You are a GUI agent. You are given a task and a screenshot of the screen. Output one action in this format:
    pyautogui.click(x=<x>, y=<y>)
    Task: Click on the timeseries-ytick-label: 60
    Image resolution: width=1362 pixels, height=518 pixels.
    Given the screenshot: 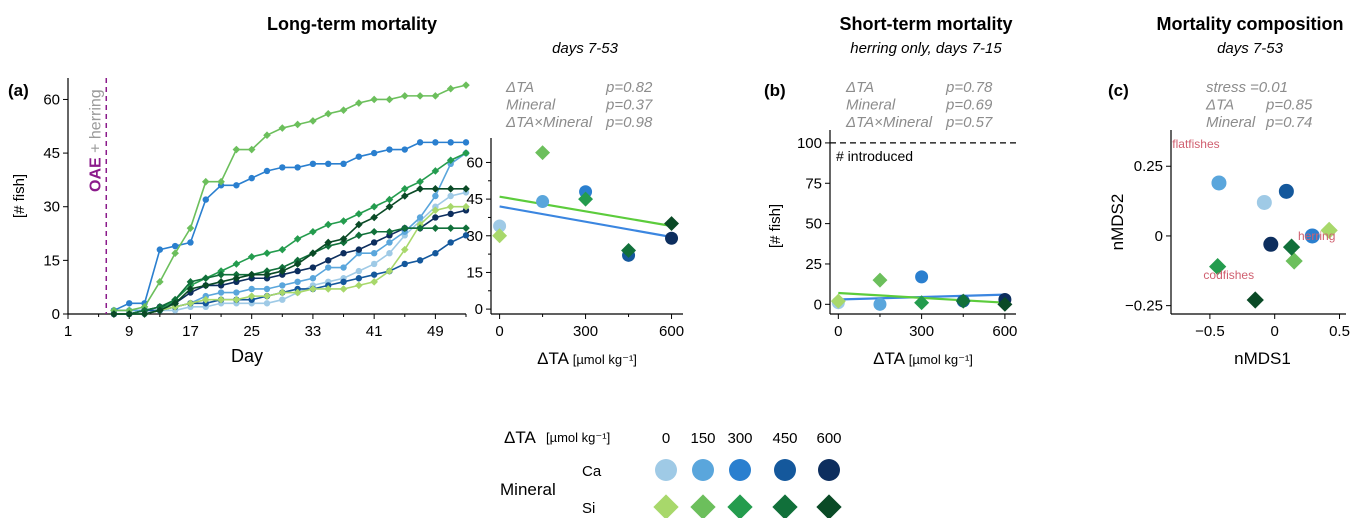 What is the action you would take?
    pyautogui.click(x=51, y=99)
    